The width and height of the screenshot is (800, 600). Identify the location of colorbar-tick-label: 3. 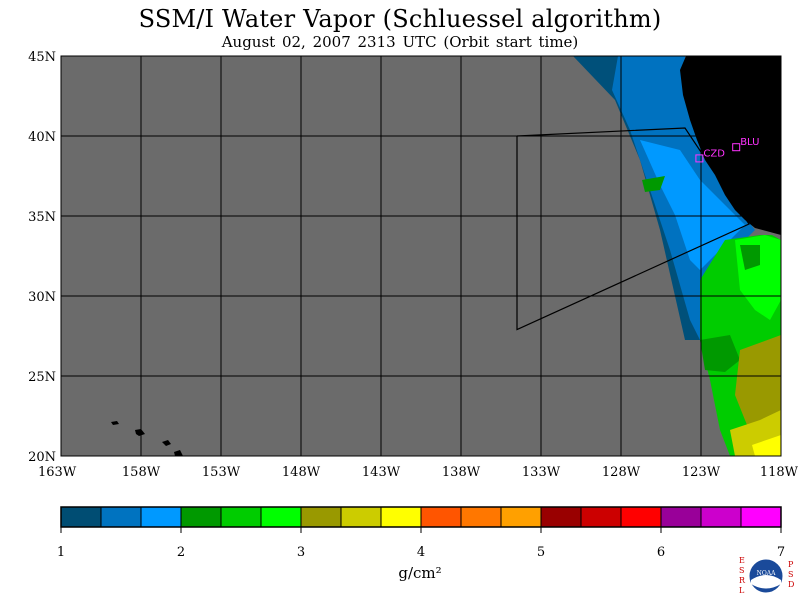
(301, 552).